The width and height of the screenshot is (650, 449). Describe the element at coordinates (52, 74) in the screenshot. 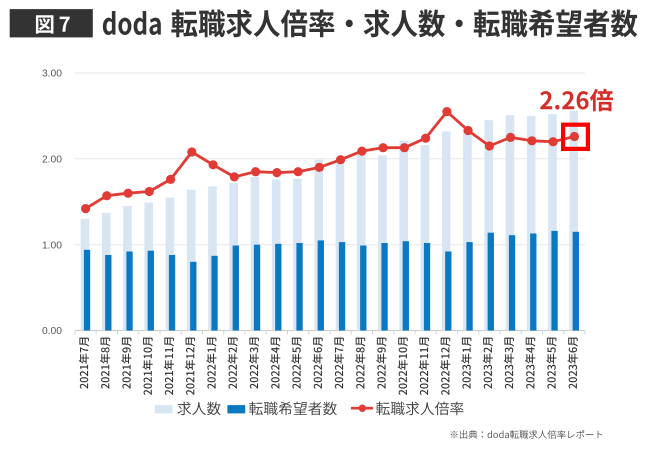

I see `svg-text: 3.00` at that location.